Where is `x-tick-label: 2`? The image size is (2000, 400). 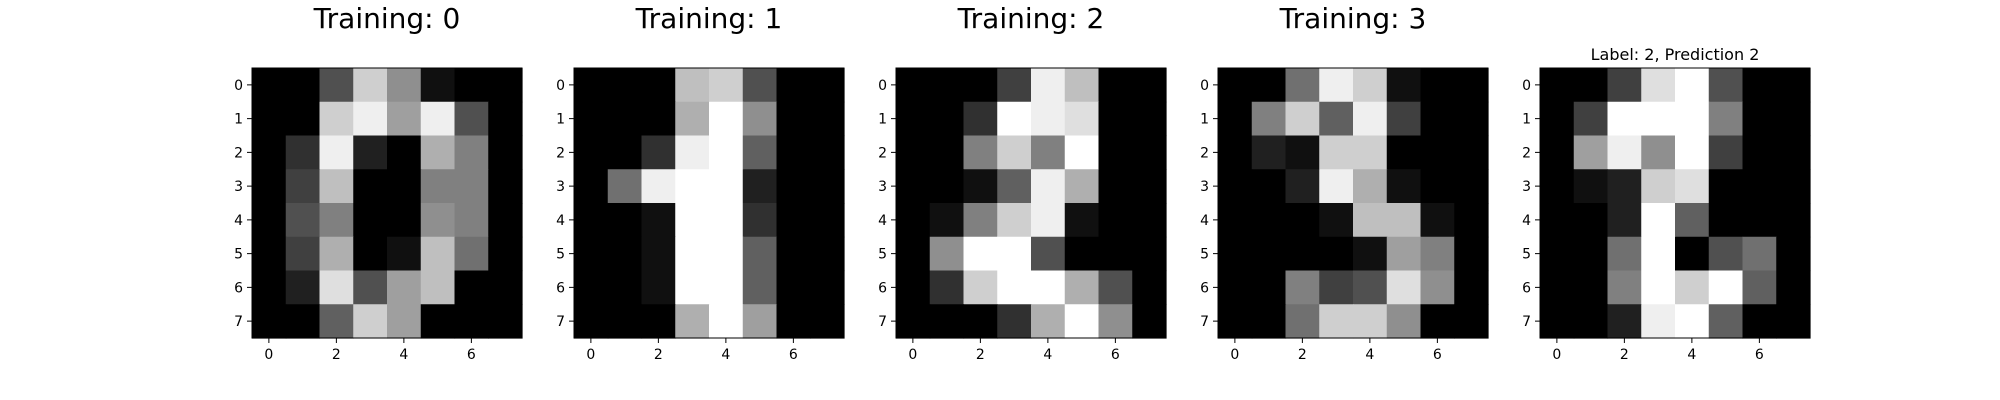 x-tick-label: 2 is located at coordinates (336, 355).